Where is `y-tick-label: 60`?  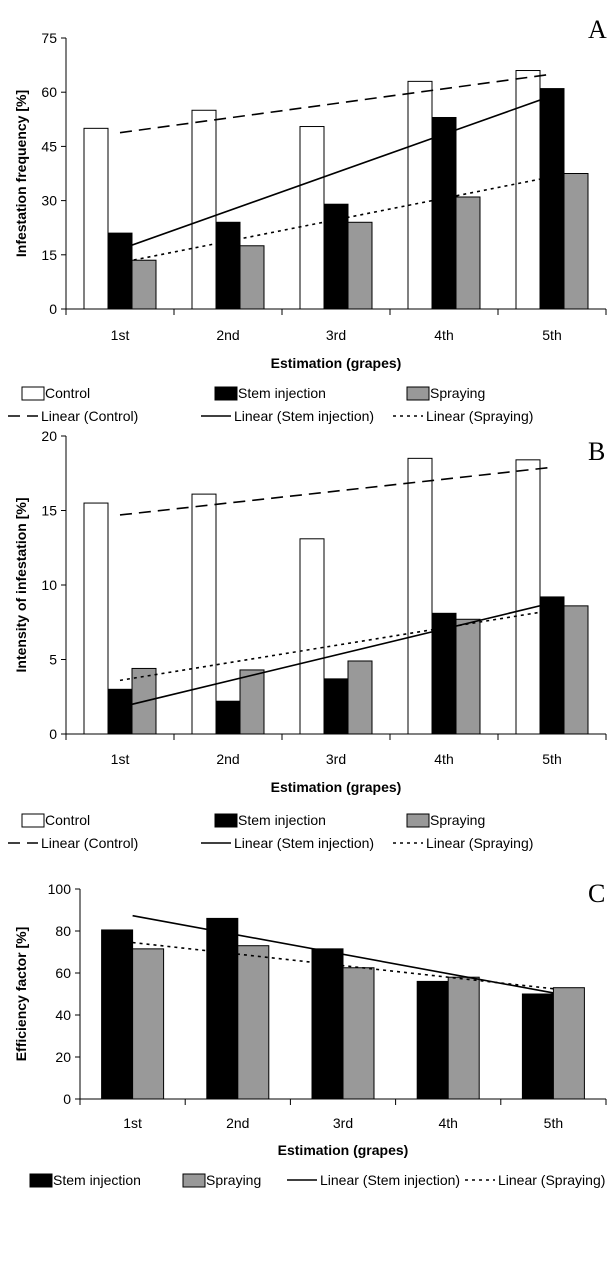
y-tick-label: 60 is located at coordinates (63, 973).